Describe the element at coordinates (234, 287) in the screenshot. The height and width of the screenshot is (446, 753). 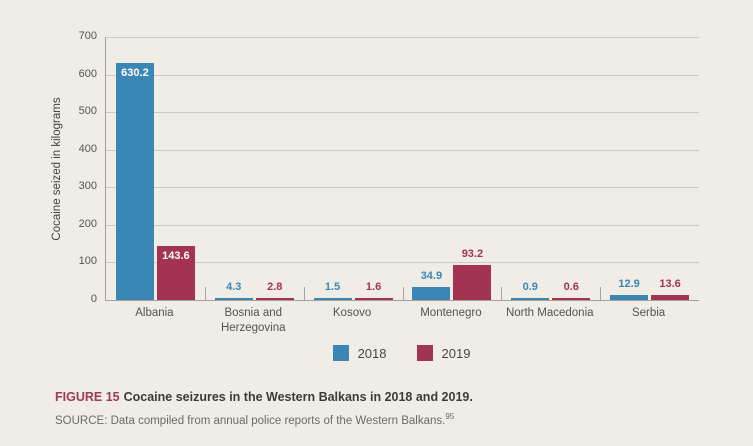
I see `bar-value-label: 4.3` at that location.